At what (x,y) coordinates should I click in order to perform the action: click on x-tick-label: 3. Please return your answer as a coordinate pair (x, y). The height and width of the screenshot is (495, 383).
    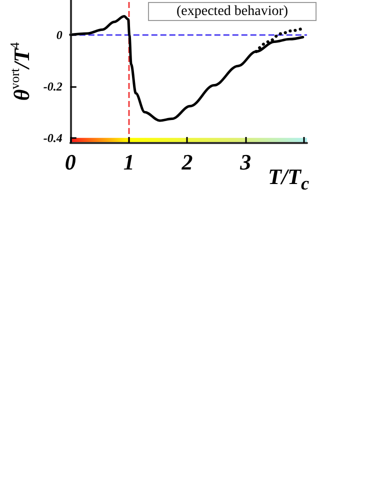
    Looking at the image, I should click on (245, 162).